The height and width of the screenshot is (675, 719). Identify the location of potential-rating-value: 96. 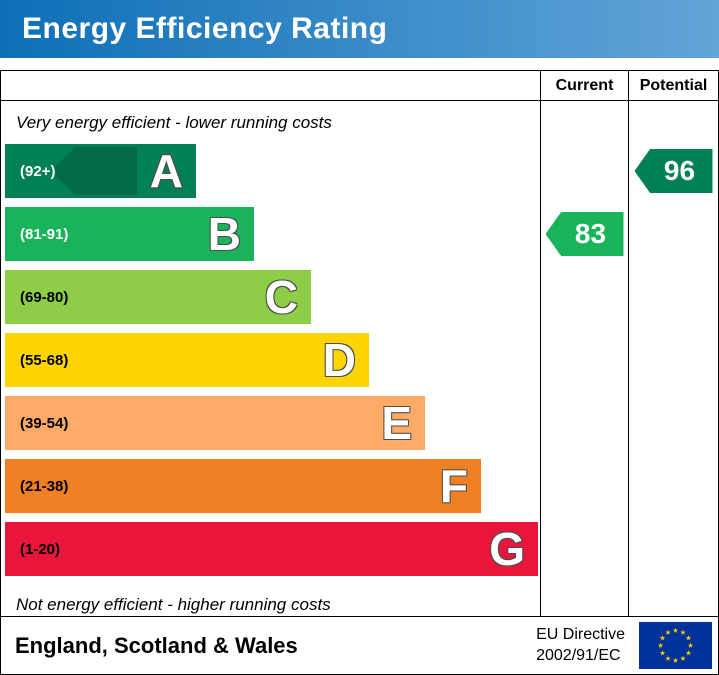
(679, 170).